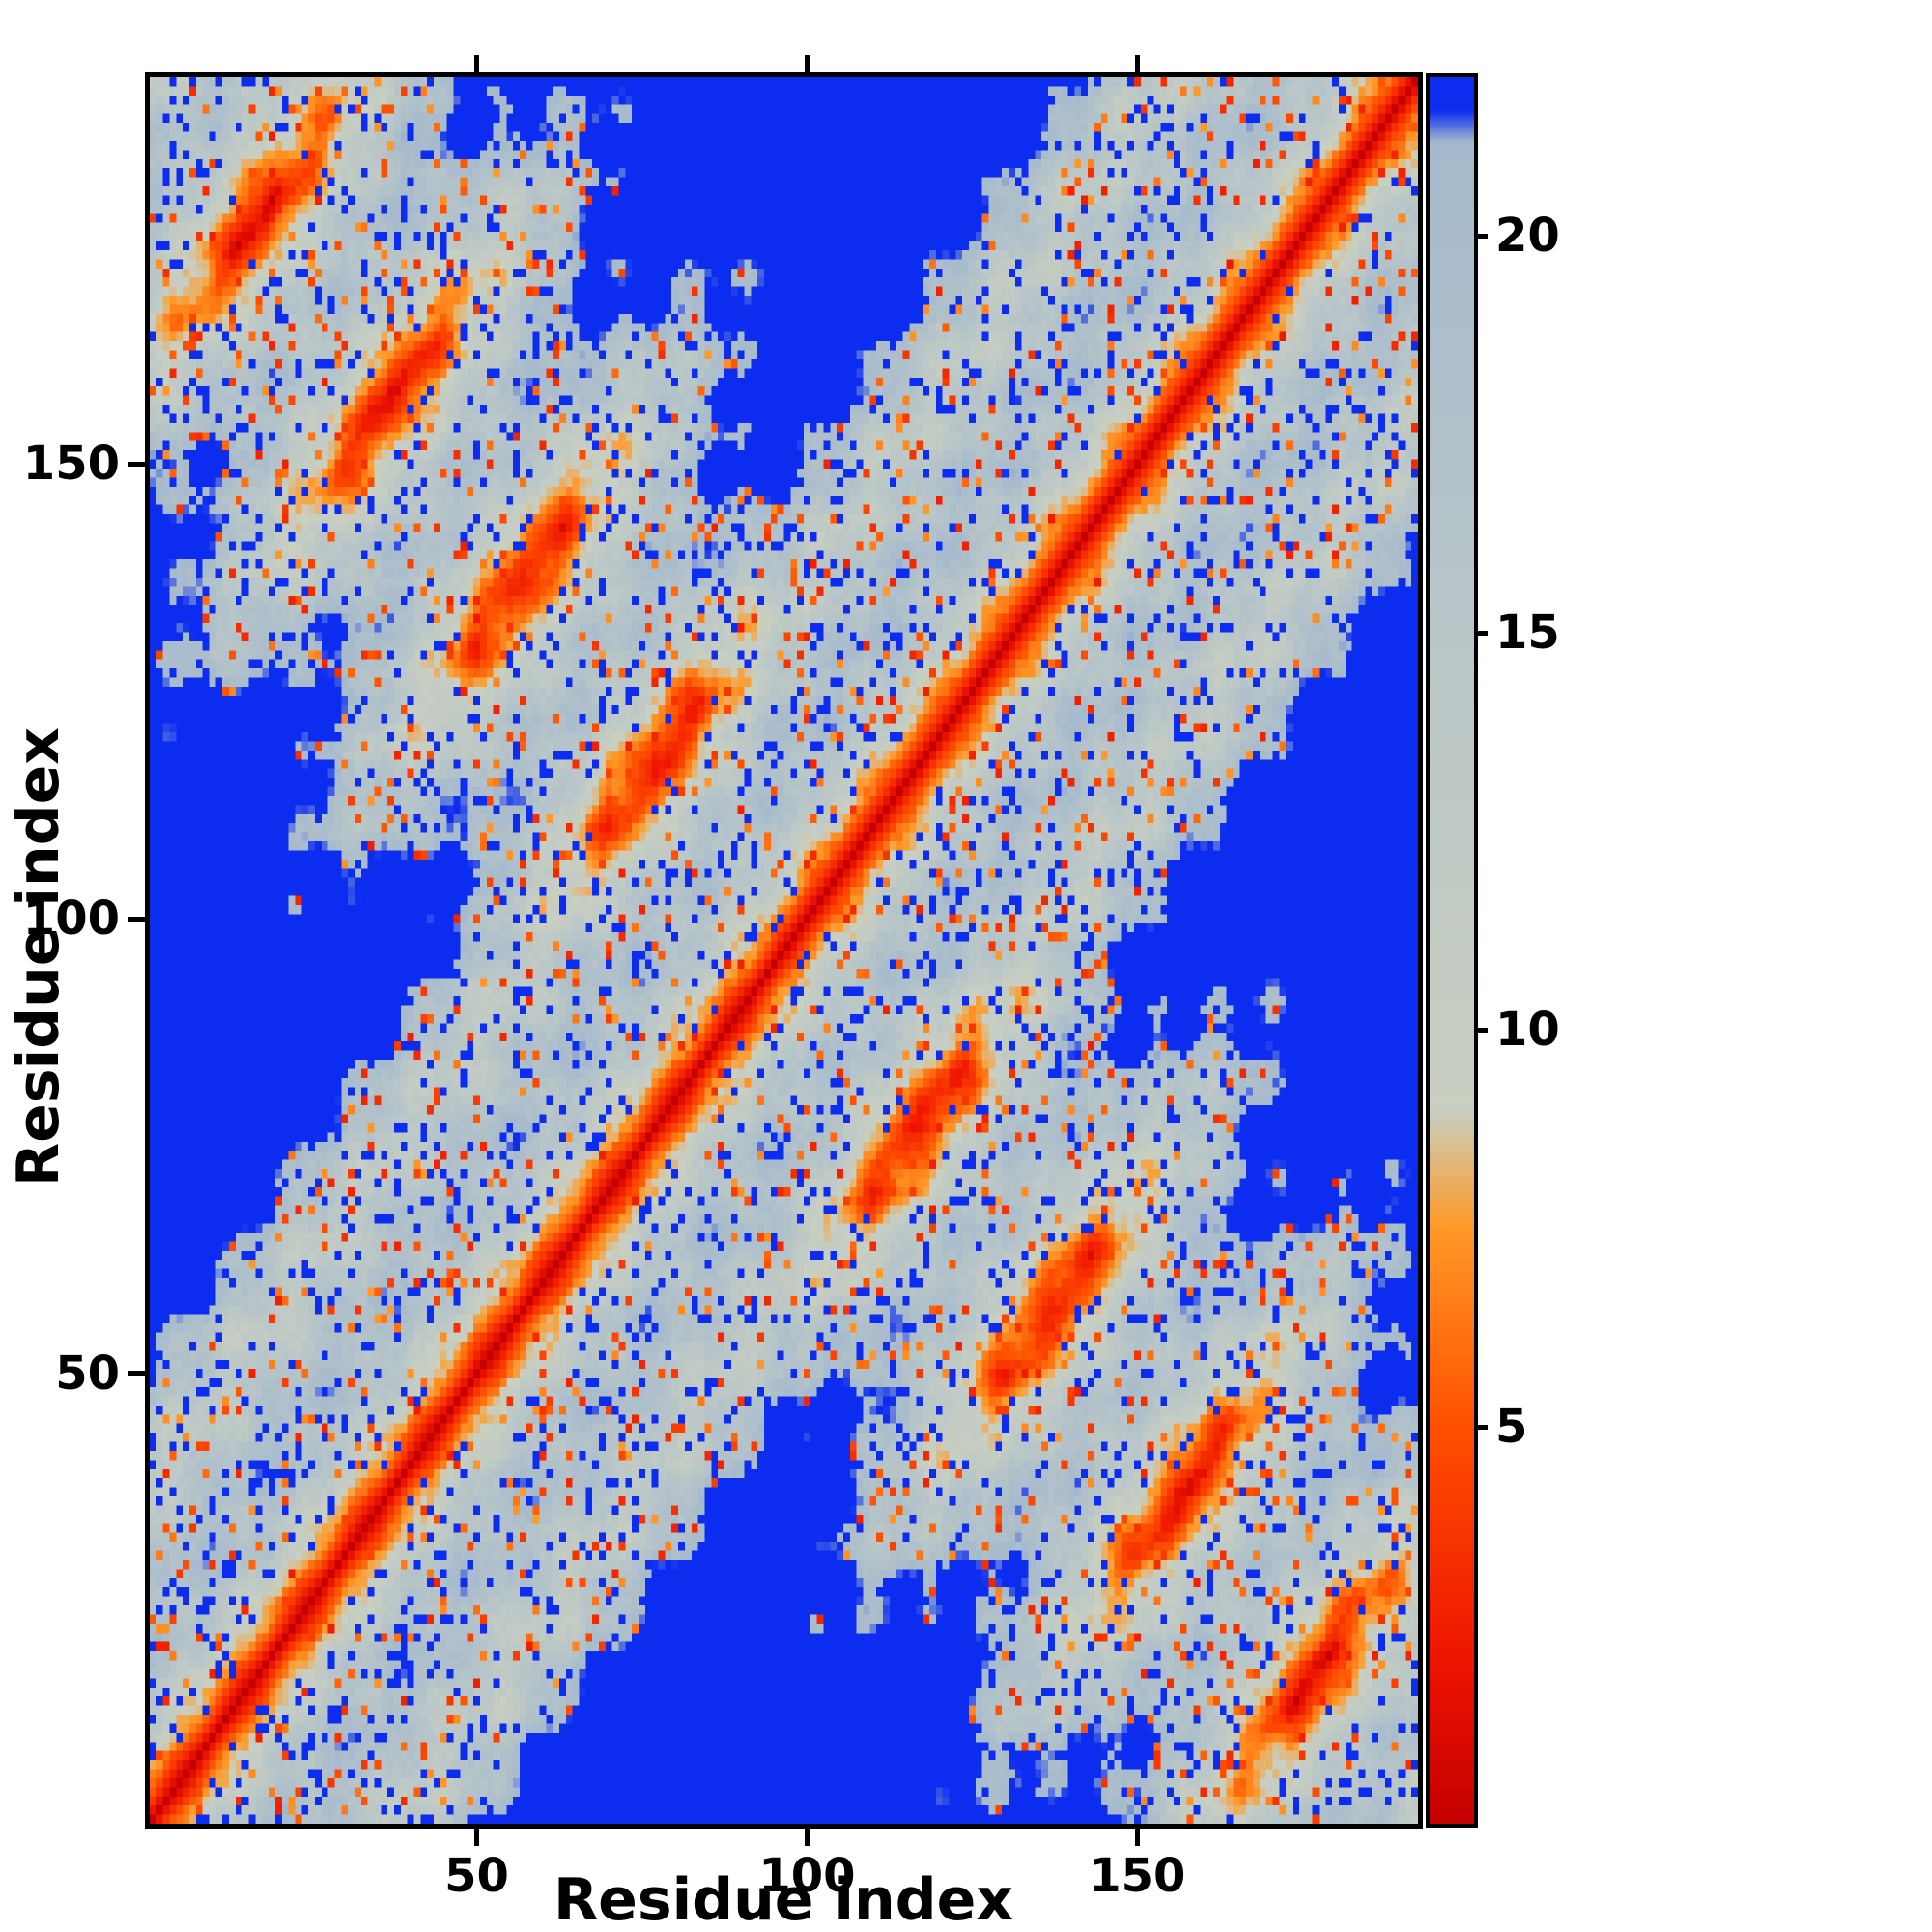 The image size is (1932, 1932). I want to click on x-tick-label: 50, so click(476, 1876).